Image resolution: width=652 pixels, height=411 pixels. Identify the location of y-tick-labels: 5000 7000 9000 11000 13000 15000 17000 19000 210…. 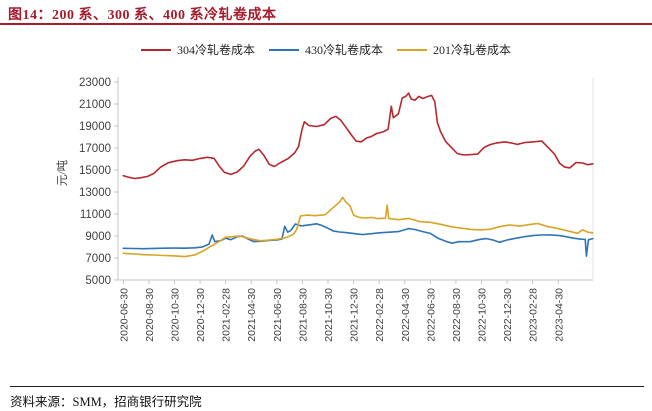
(95, 182).